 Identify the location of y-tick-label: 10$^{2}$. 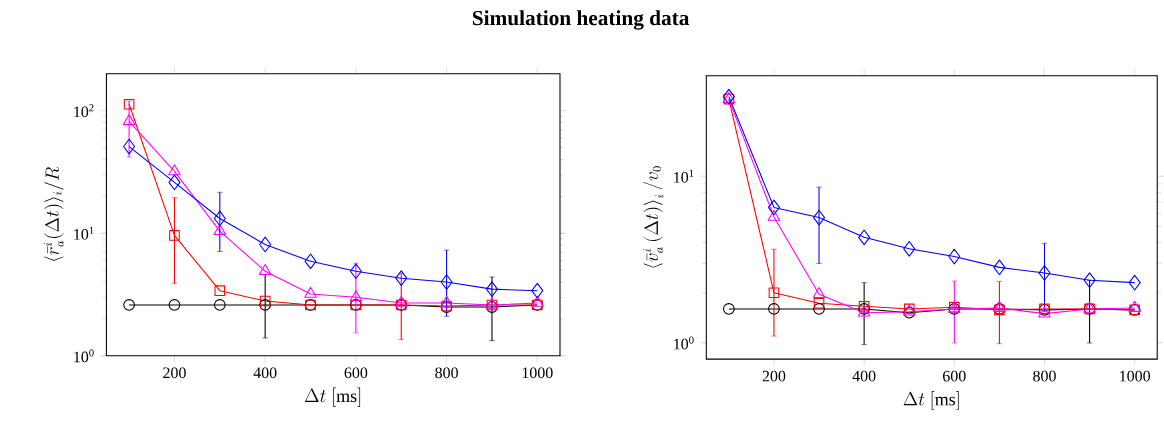
(84, 111).